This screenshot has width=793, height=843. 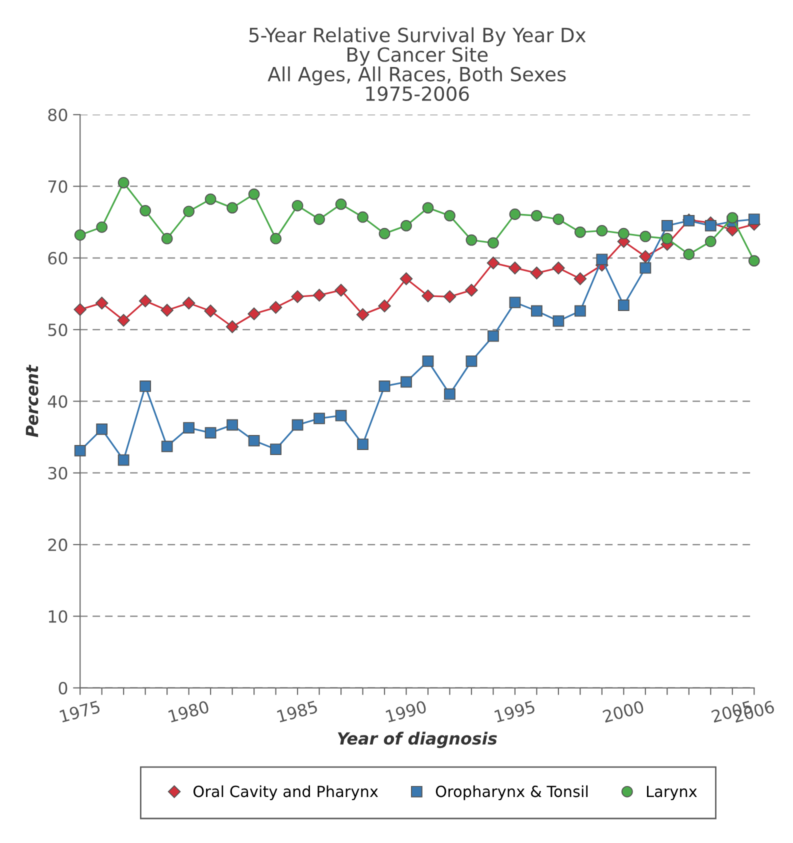 I want to click on y-axis-title: Percent, so click(x=32, y=401).